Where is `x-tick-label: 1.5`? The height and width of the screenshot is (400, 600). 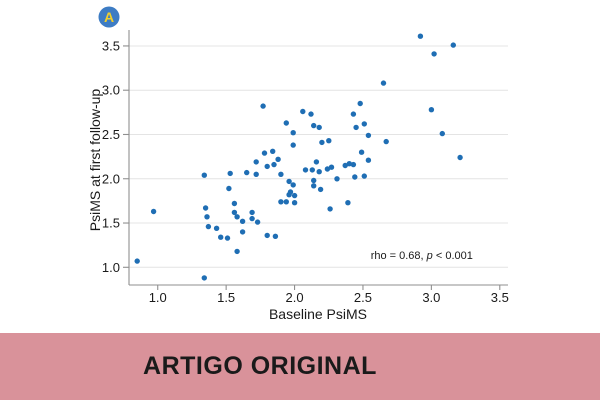
x-tick-label: 1.5 is located at coordinates (226, 297).